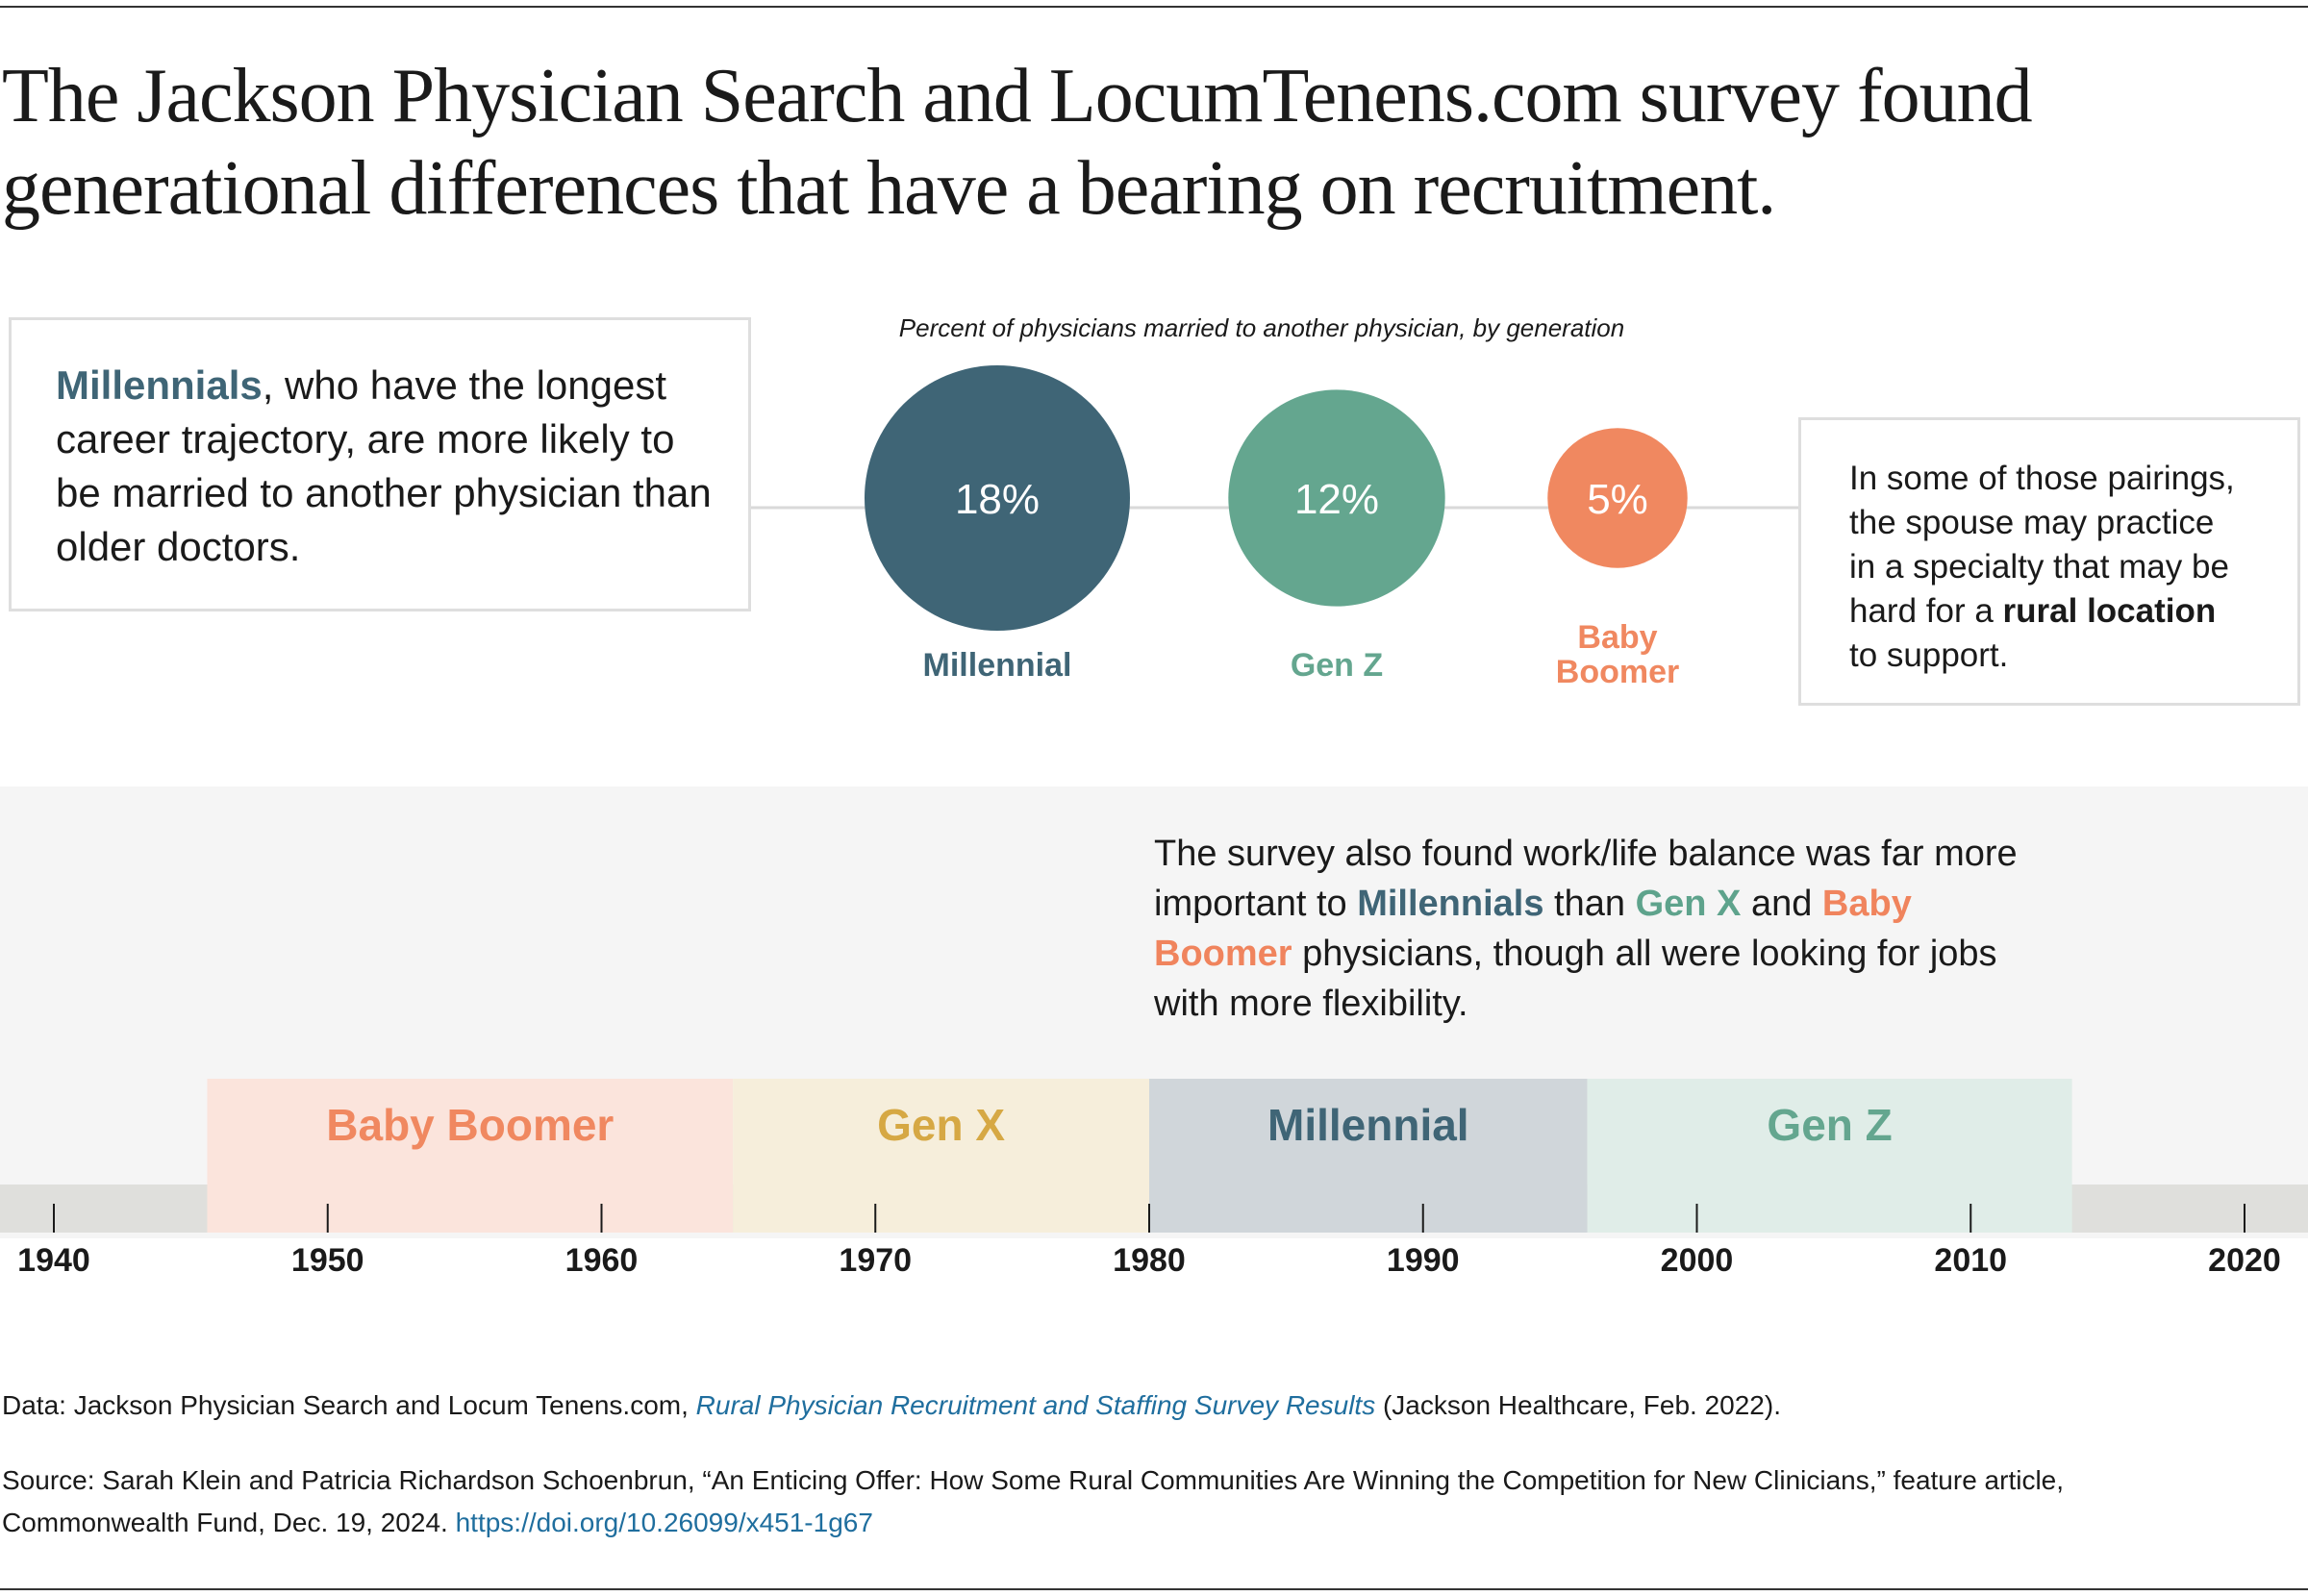  I want to click on source-line-2-text: Commonwealth Fund, Dec. 19, 2024., so click(229, 1522).